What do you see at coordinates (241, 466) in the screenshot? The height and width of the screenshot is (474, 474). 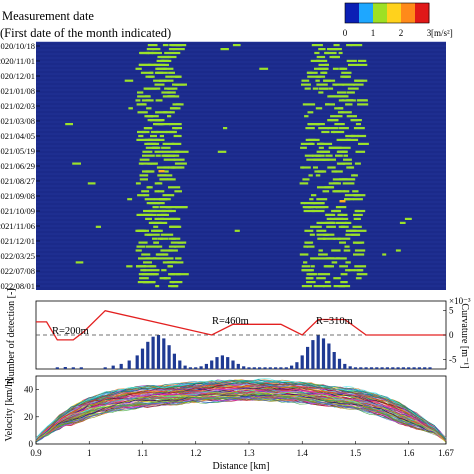 I see `velocity-xlabel: Distance [km]` at bounding box center [241, 466].